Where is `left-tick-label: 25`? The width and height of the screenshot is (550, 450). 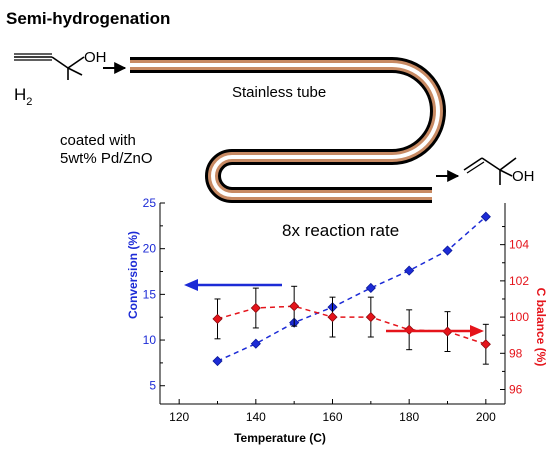 left-tick-label: 25 is located at coordinates (150, 203).